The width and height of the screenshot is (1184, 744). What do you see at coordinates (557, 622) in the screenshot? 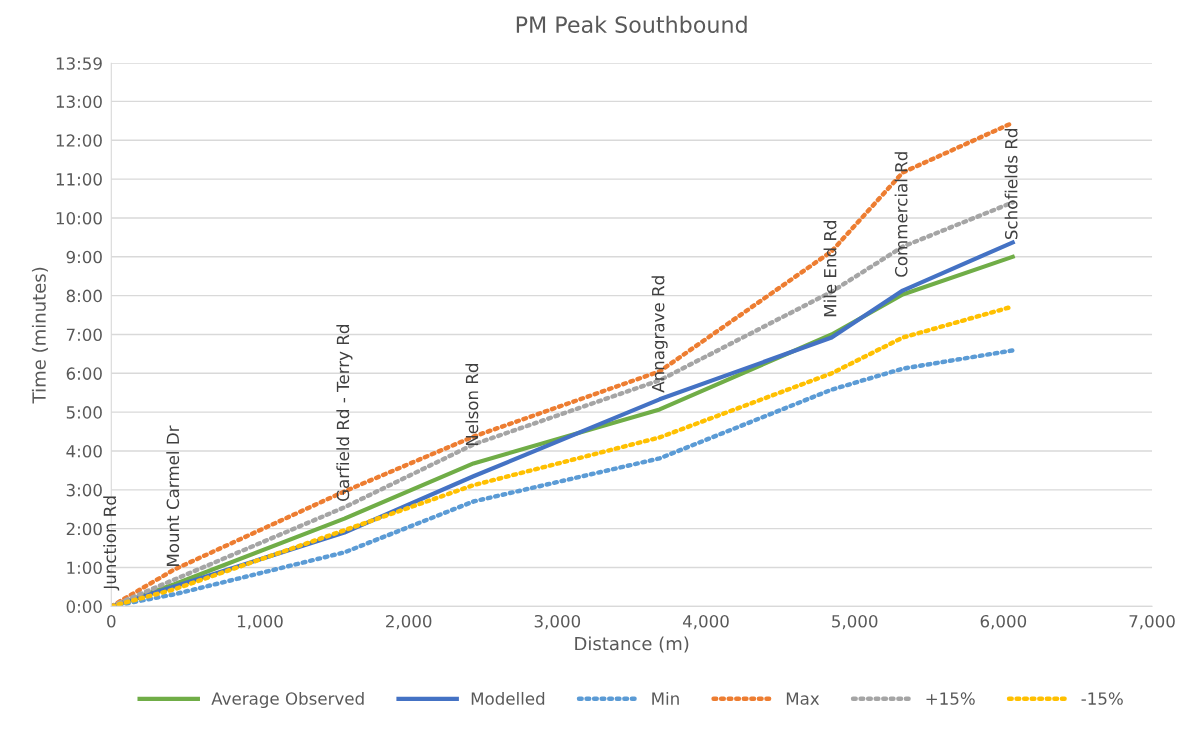
I see `x-tick-label: 3,000` at bounding box center [557, 622].